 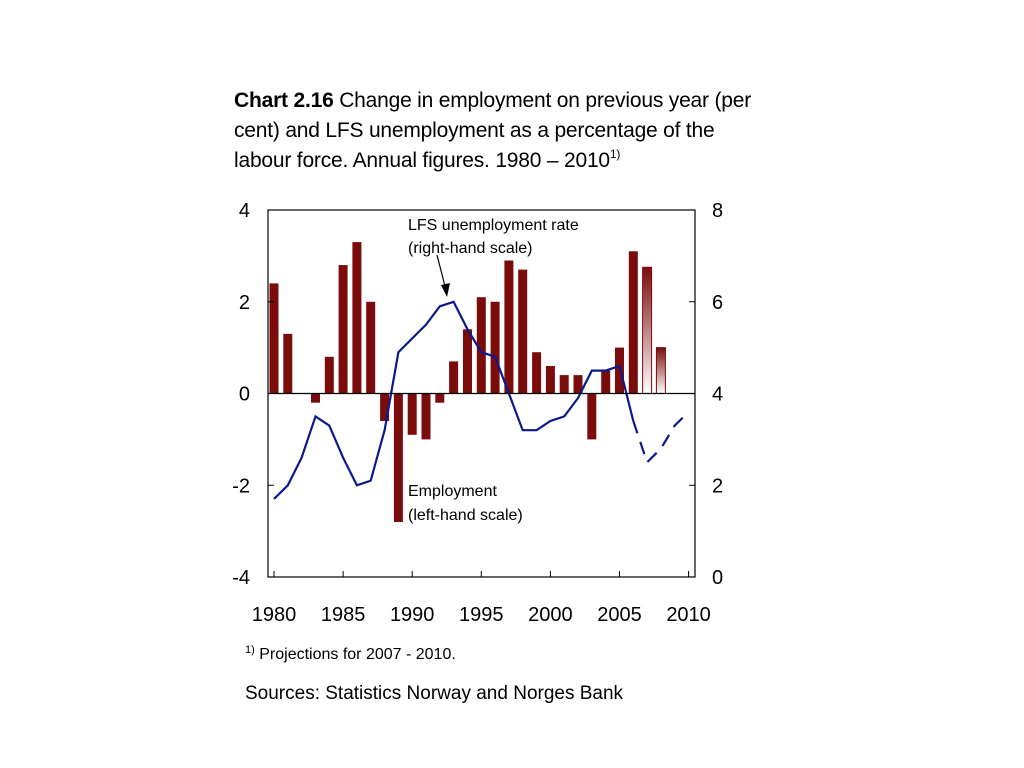 What do you see at coordinates (244, 303) in the screenshot?
I see `left-tick-label: 2` at bounding box center [244, 303].